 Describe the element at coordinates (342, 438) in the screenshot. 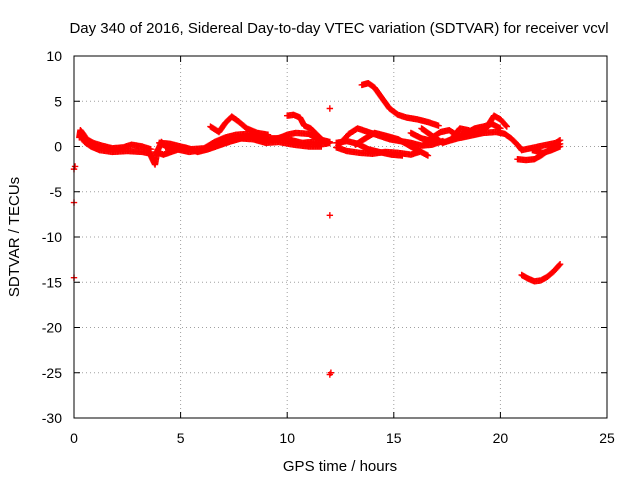

I see `x-tick-labels: 0 5 10 15 20 25` at that location.